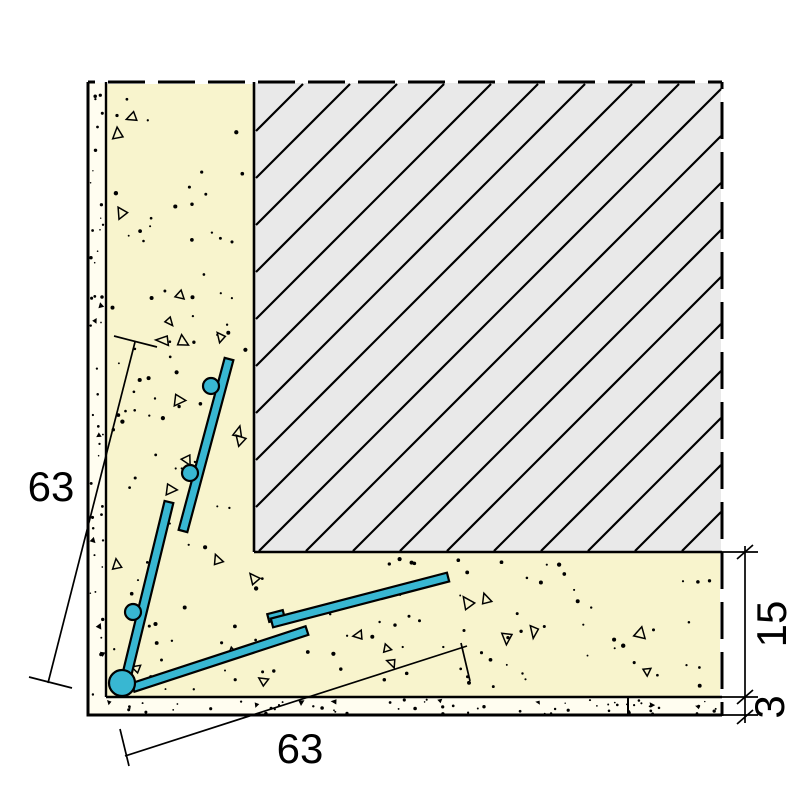 This screenshot has height=800, width=800. What do you see at coordinates (211, 386) in the screenshot?
I see `profile-perforation-hole` at bounding box center [211, 386].